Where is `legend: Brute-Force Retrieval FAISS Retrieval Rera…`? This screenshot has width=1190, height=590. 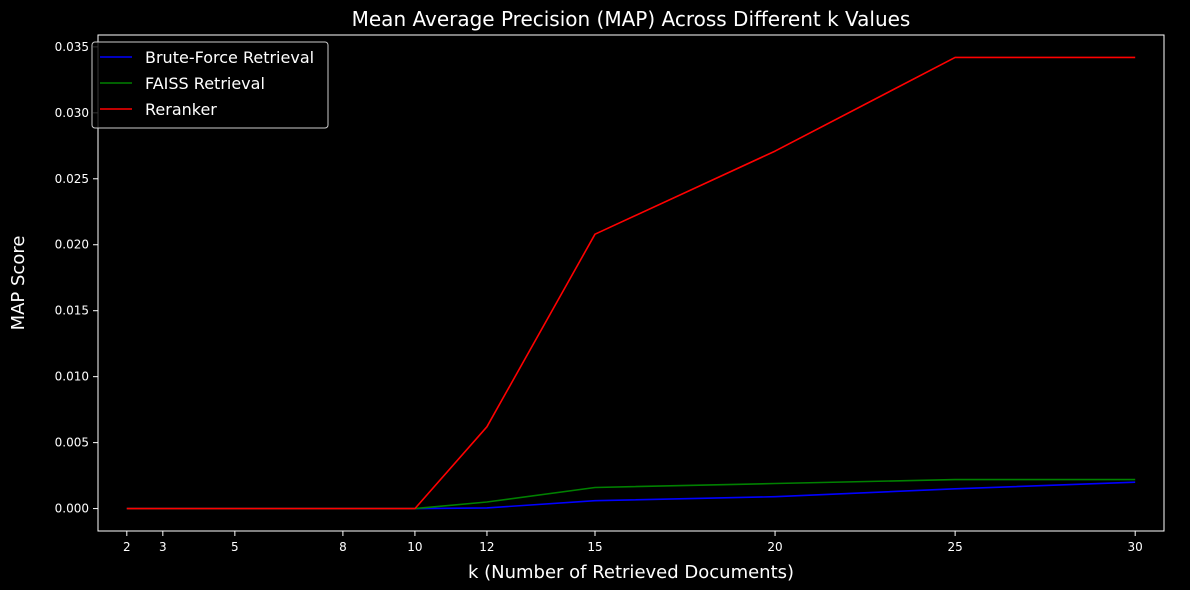
legend: Brute-Force Retrieval FAISS Retrieval Rera… is located at coordinates (210, 85).